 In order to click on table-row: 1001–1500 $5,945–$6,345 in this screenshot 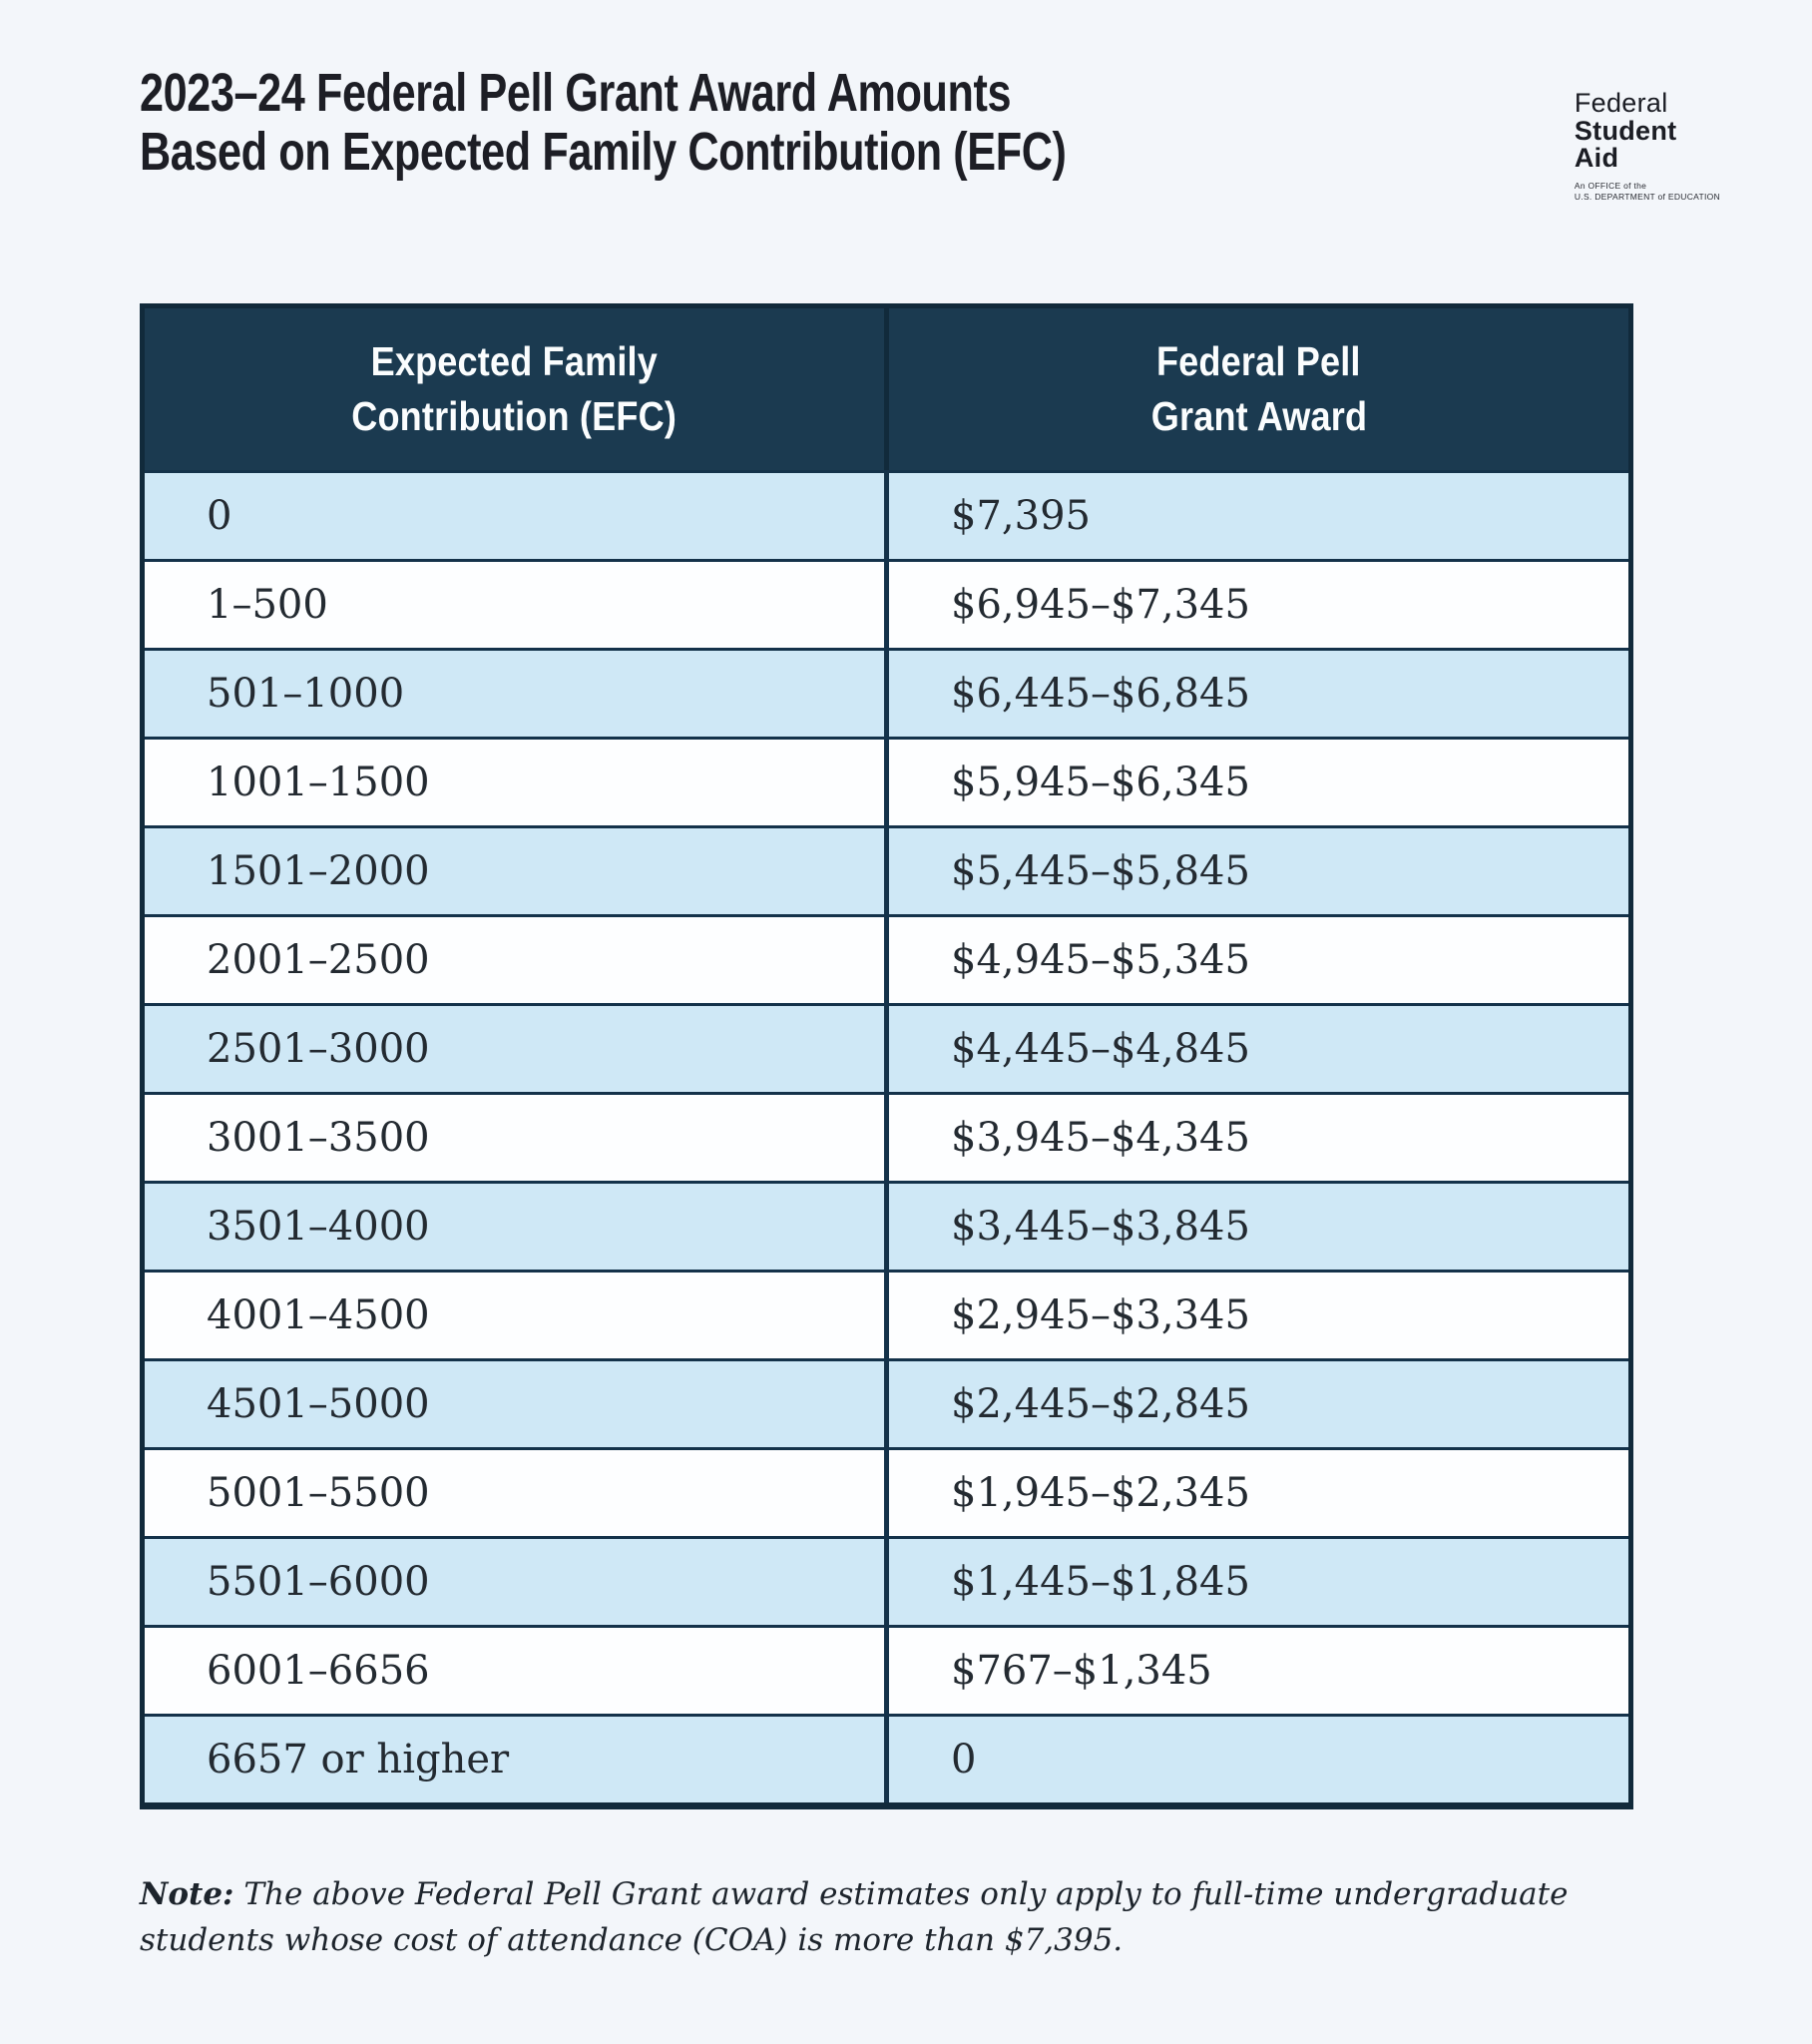, I will do `click(886, 780)`.